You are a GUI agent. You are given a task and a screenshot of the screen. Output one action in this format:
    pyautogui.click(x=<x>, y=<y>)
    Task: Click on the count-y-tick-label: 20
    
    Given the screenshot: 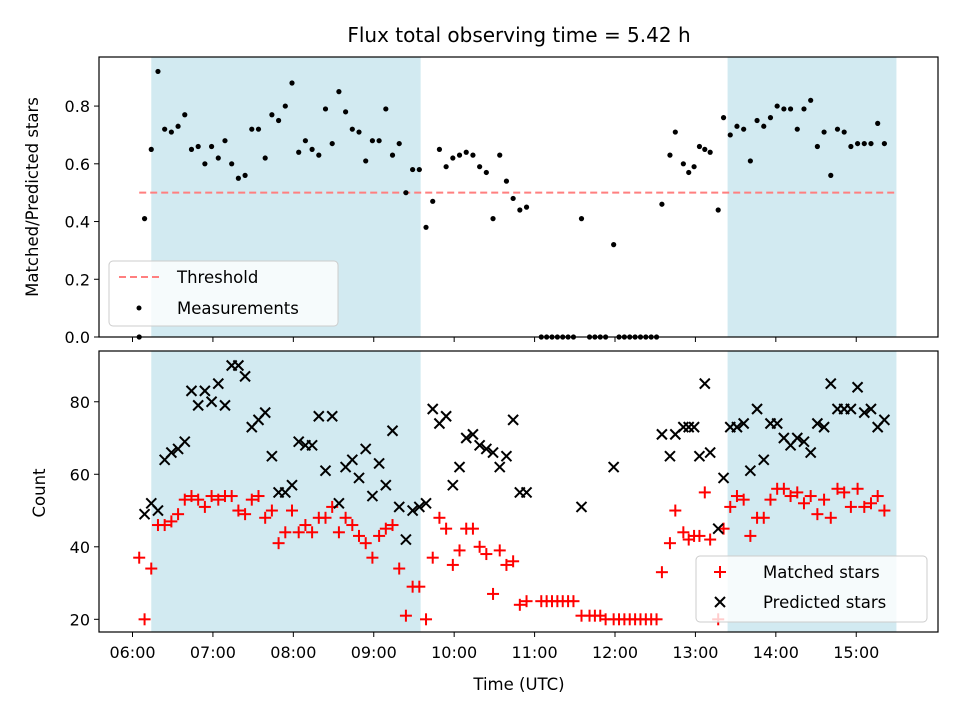 What is the action you would take?
    pyautogui.click(x=80, y=619)
    